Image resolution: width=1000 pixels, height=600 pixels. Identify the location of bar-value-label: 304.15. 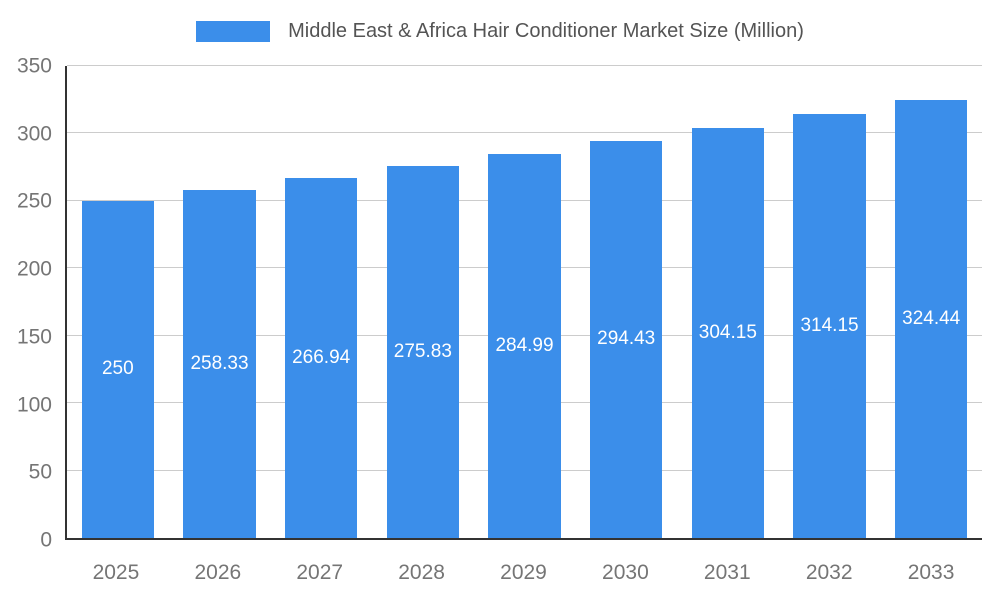
(727, 332).